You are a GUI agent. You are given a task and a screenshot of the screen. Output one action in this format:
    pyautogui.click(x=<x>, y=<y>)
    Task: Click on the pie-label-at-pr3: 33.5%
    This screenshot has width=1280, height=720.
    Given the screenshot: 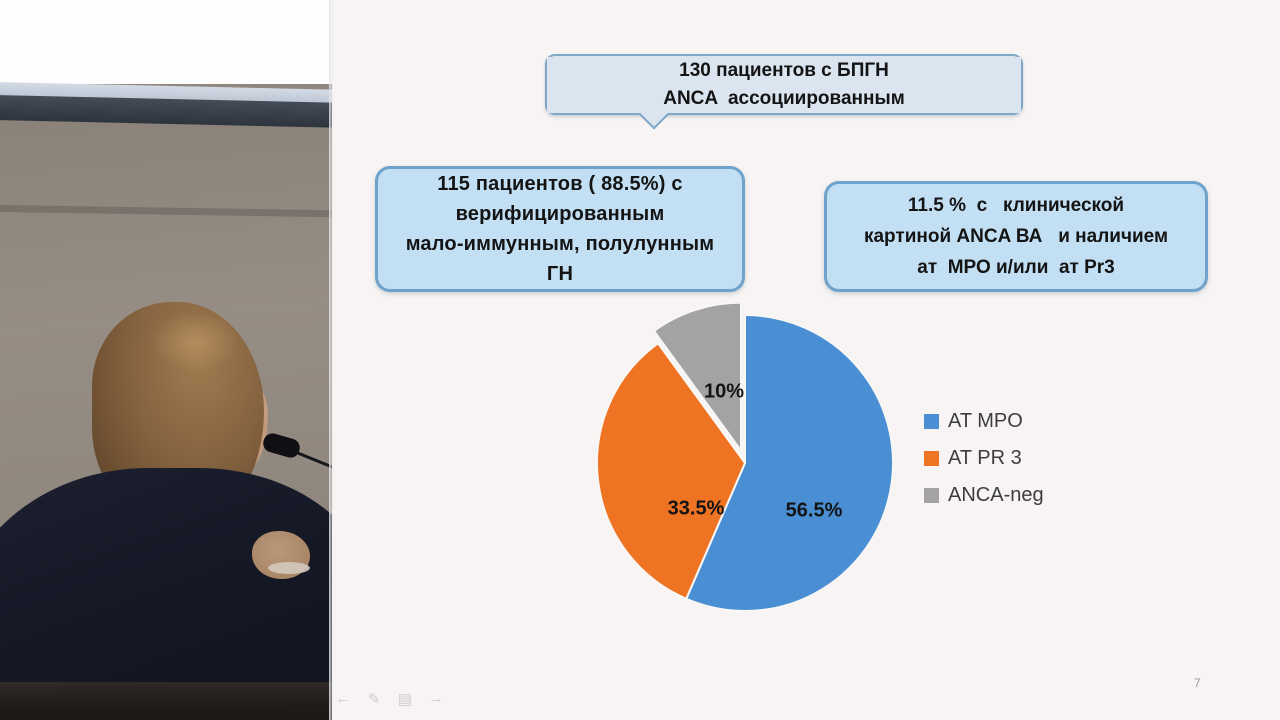 What is the action you would take?
    pyautogui.click(x=696, y=508)
    